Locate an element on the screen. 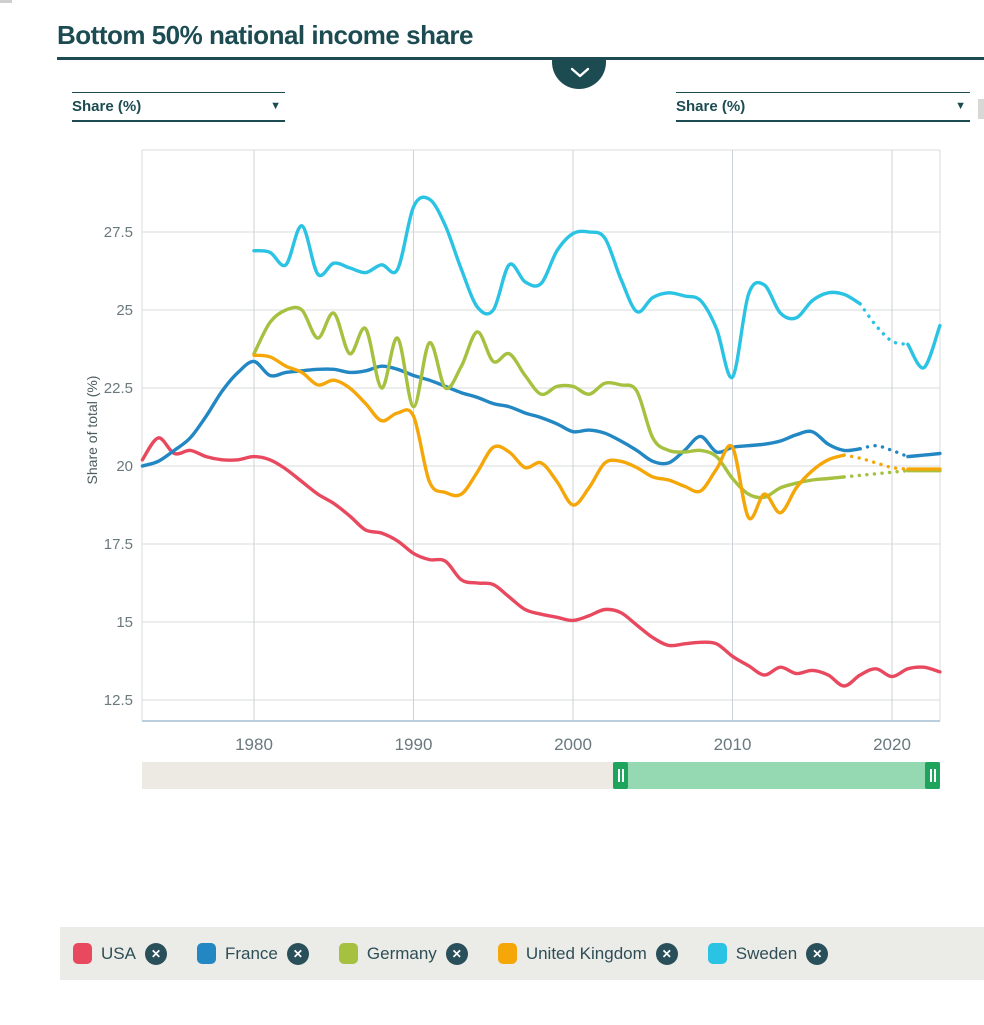  series-line-germany is located at coordinates (549, 402).